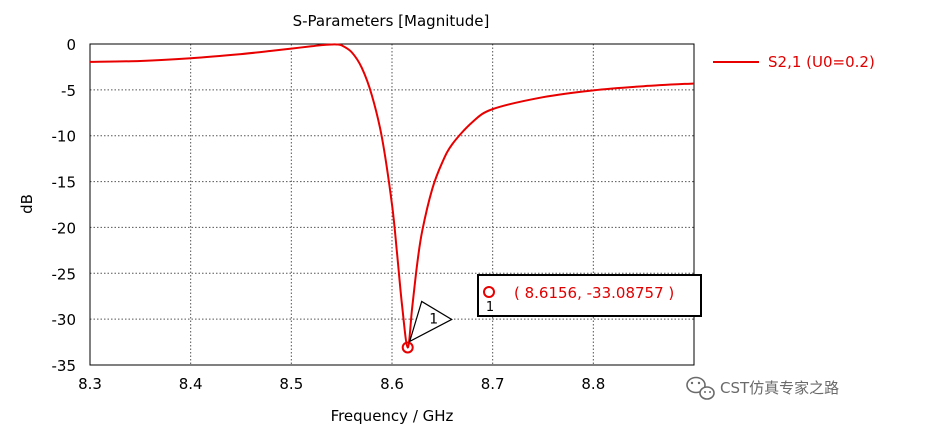 The height and width of the screenshot is (430, 929). I want to click on marker-point, so click(407, 347).